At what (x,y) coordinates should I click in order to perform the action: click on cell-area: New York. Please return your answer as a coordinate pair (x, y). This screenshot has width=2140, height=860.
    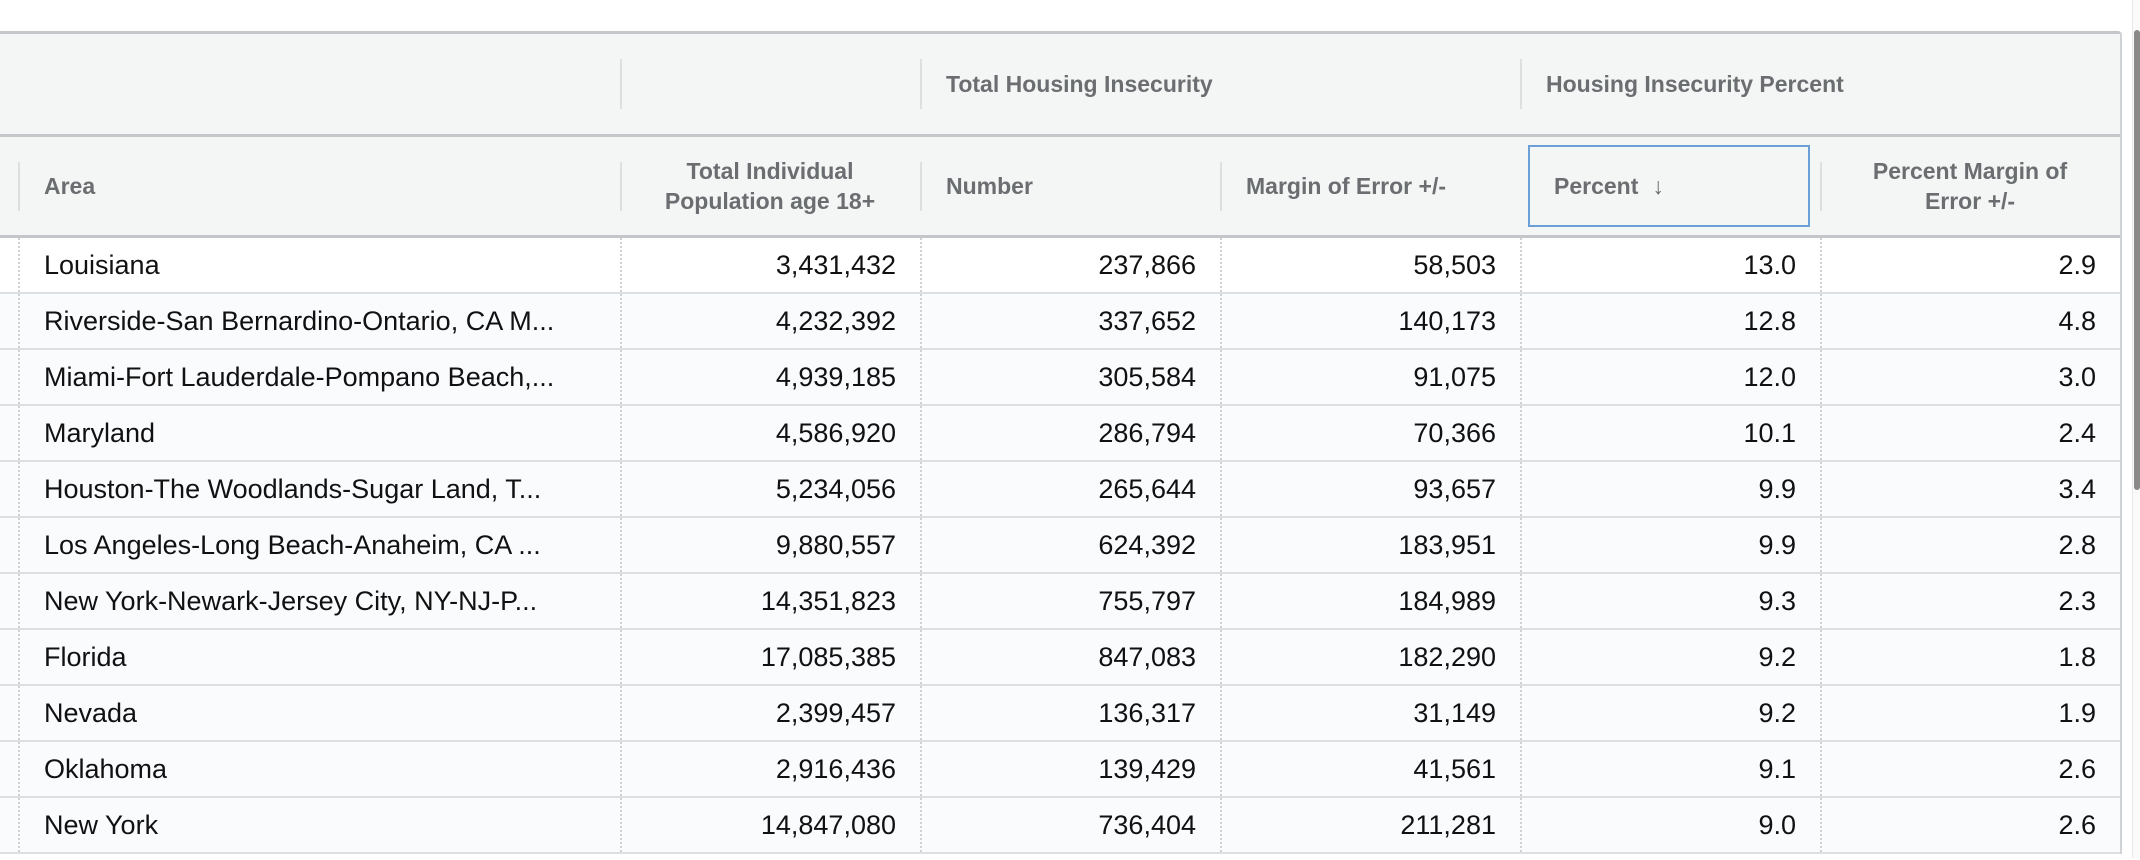
    Looking at the image, I should click on (319, 825).